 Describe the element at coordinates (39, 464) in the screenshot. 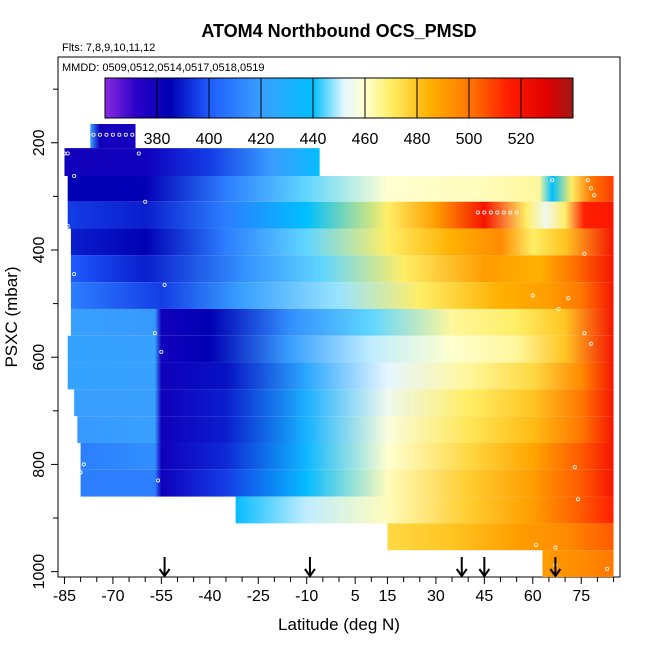

I see `y-tick-label: 800` at that location.